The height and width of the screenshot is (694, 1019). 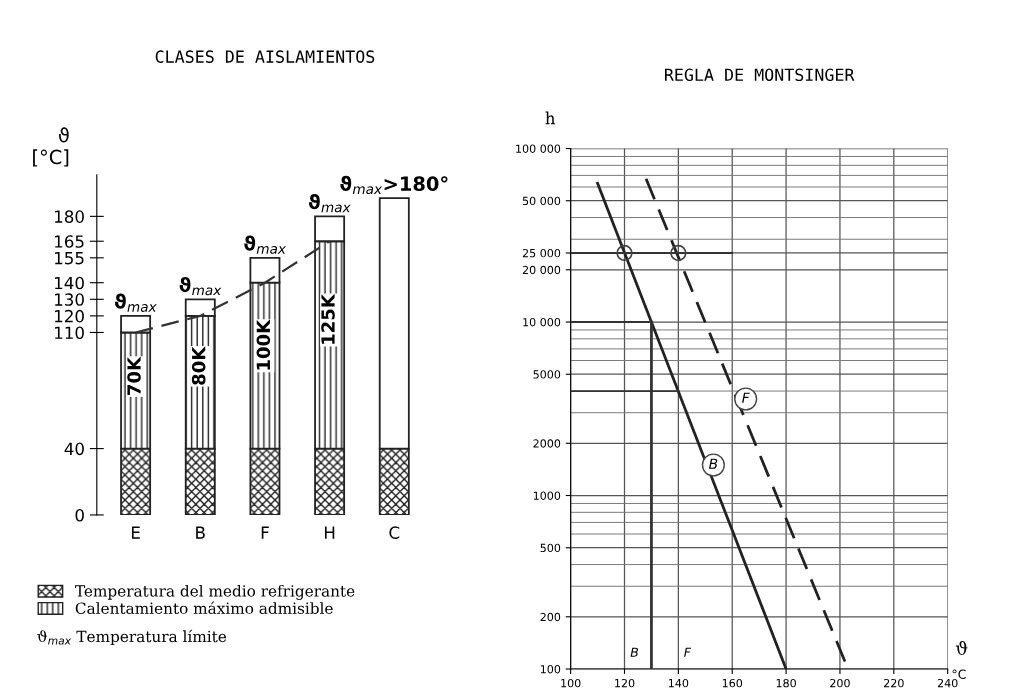 What do you see at coordinates (541, 201) in the screenshot?
I see `y-tick-label: 50 000` at bounding box center [541, 201].